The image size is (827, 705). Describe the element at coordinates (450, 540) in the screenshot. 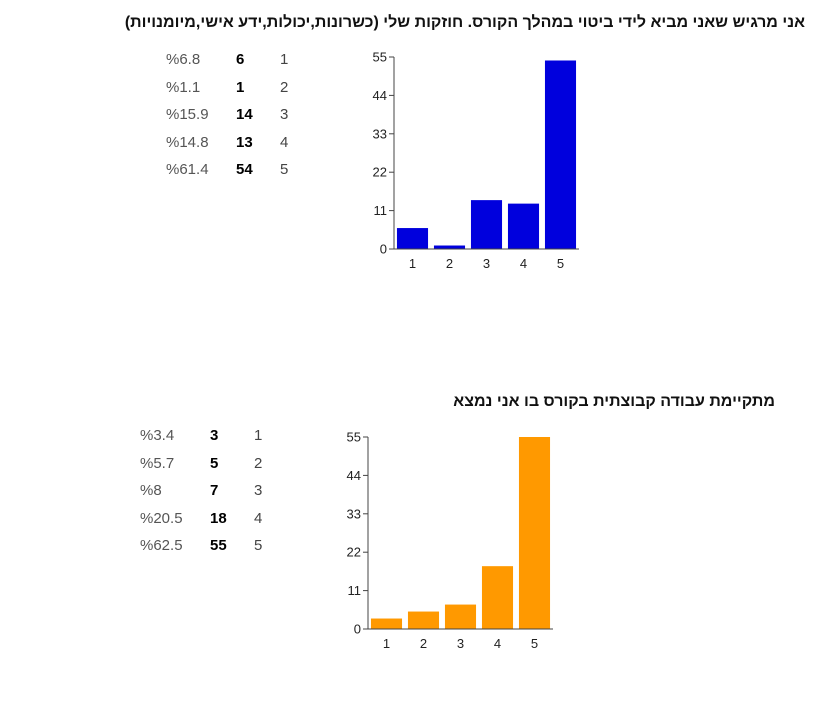

I see `question-2-bar-chart: 0 11 22 33 44 55 1 2 3 4 5` at that location.